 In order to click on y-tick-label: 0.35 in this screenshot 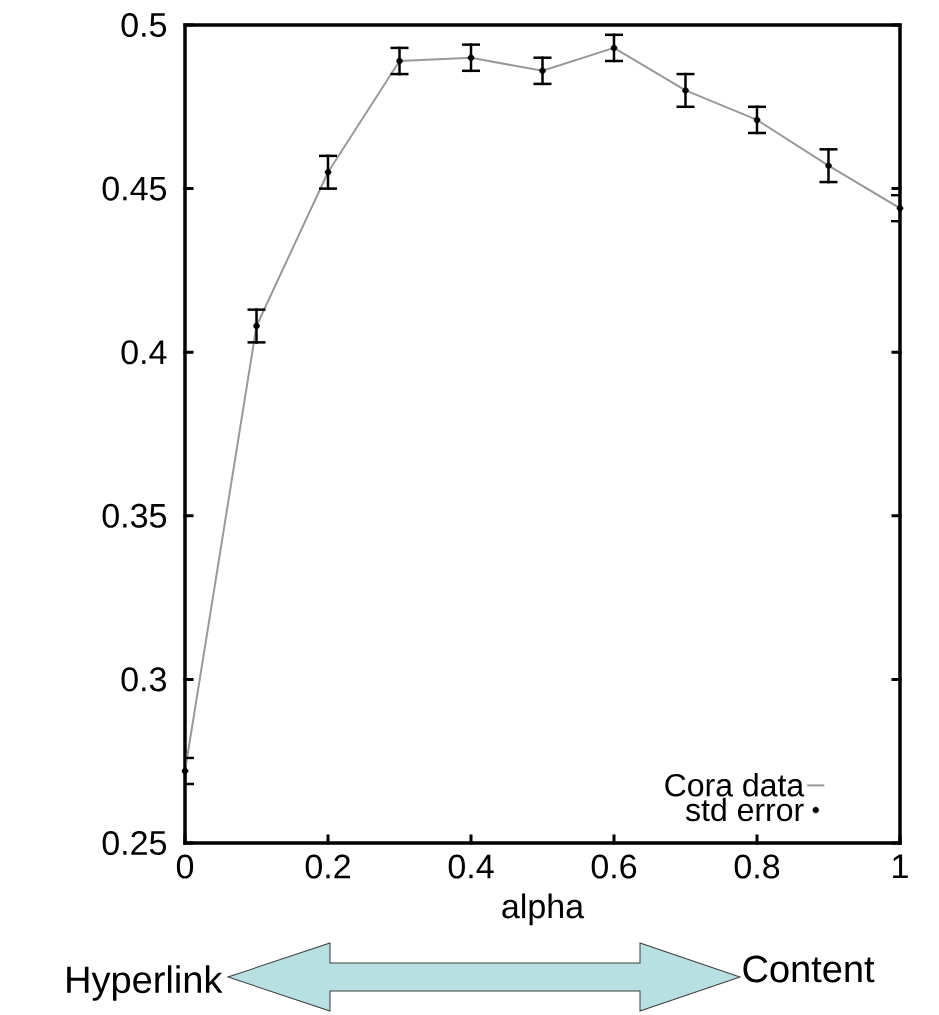, I will do `click(134, 515)`.